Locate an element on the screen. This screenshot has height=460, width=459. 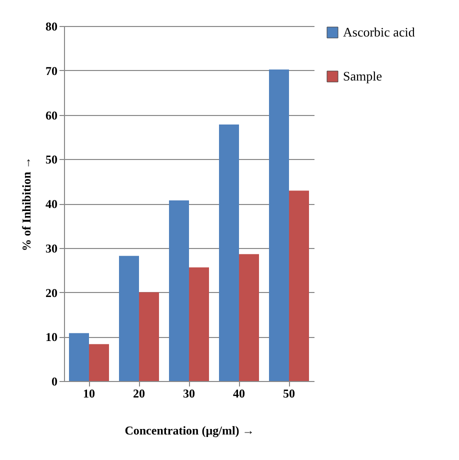
y-tick-label: 40 is located at coordinates (52, 204).